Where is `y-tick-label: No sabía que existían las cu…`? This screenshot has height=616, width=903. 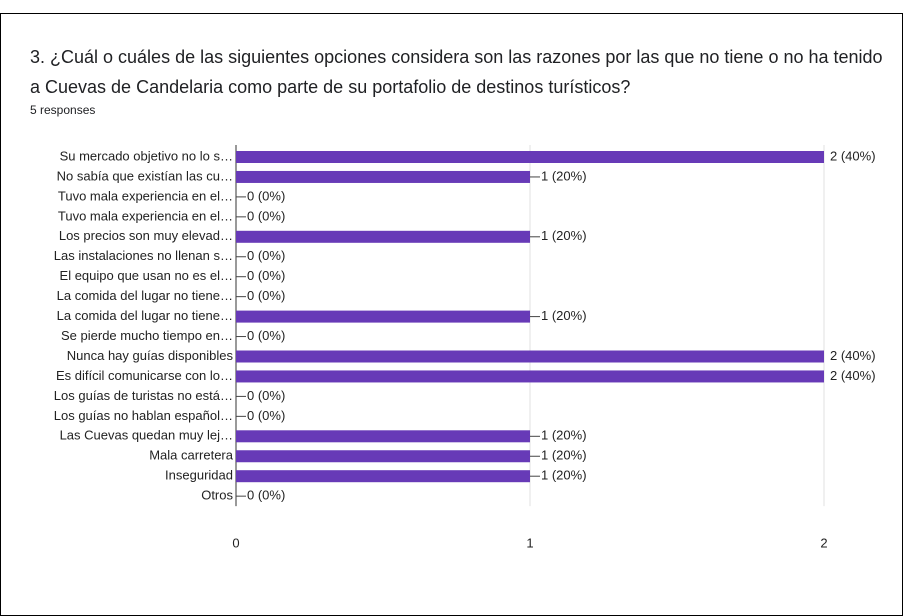
y-tick-label: No sabía que existían las cu… is located at coordinates (145, 175).